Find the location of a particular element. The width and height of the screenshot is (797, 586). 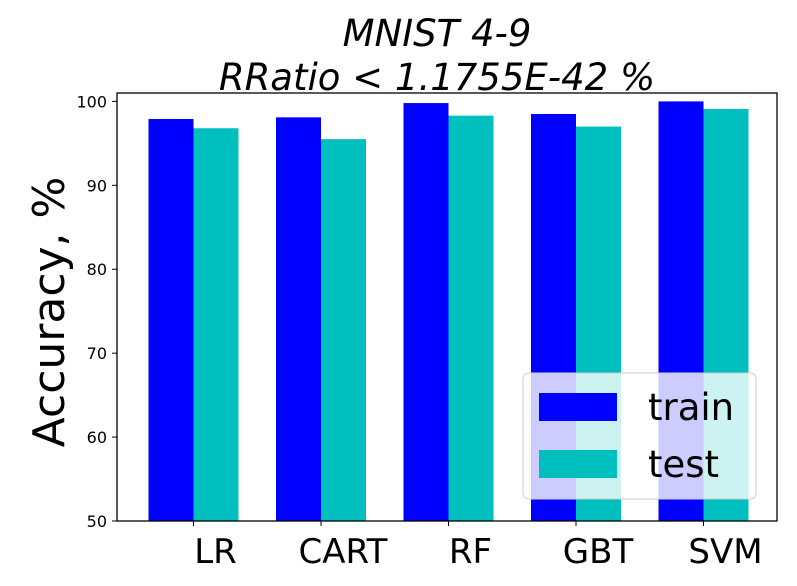

bar-test-cart is located at coordinates (343, 330).